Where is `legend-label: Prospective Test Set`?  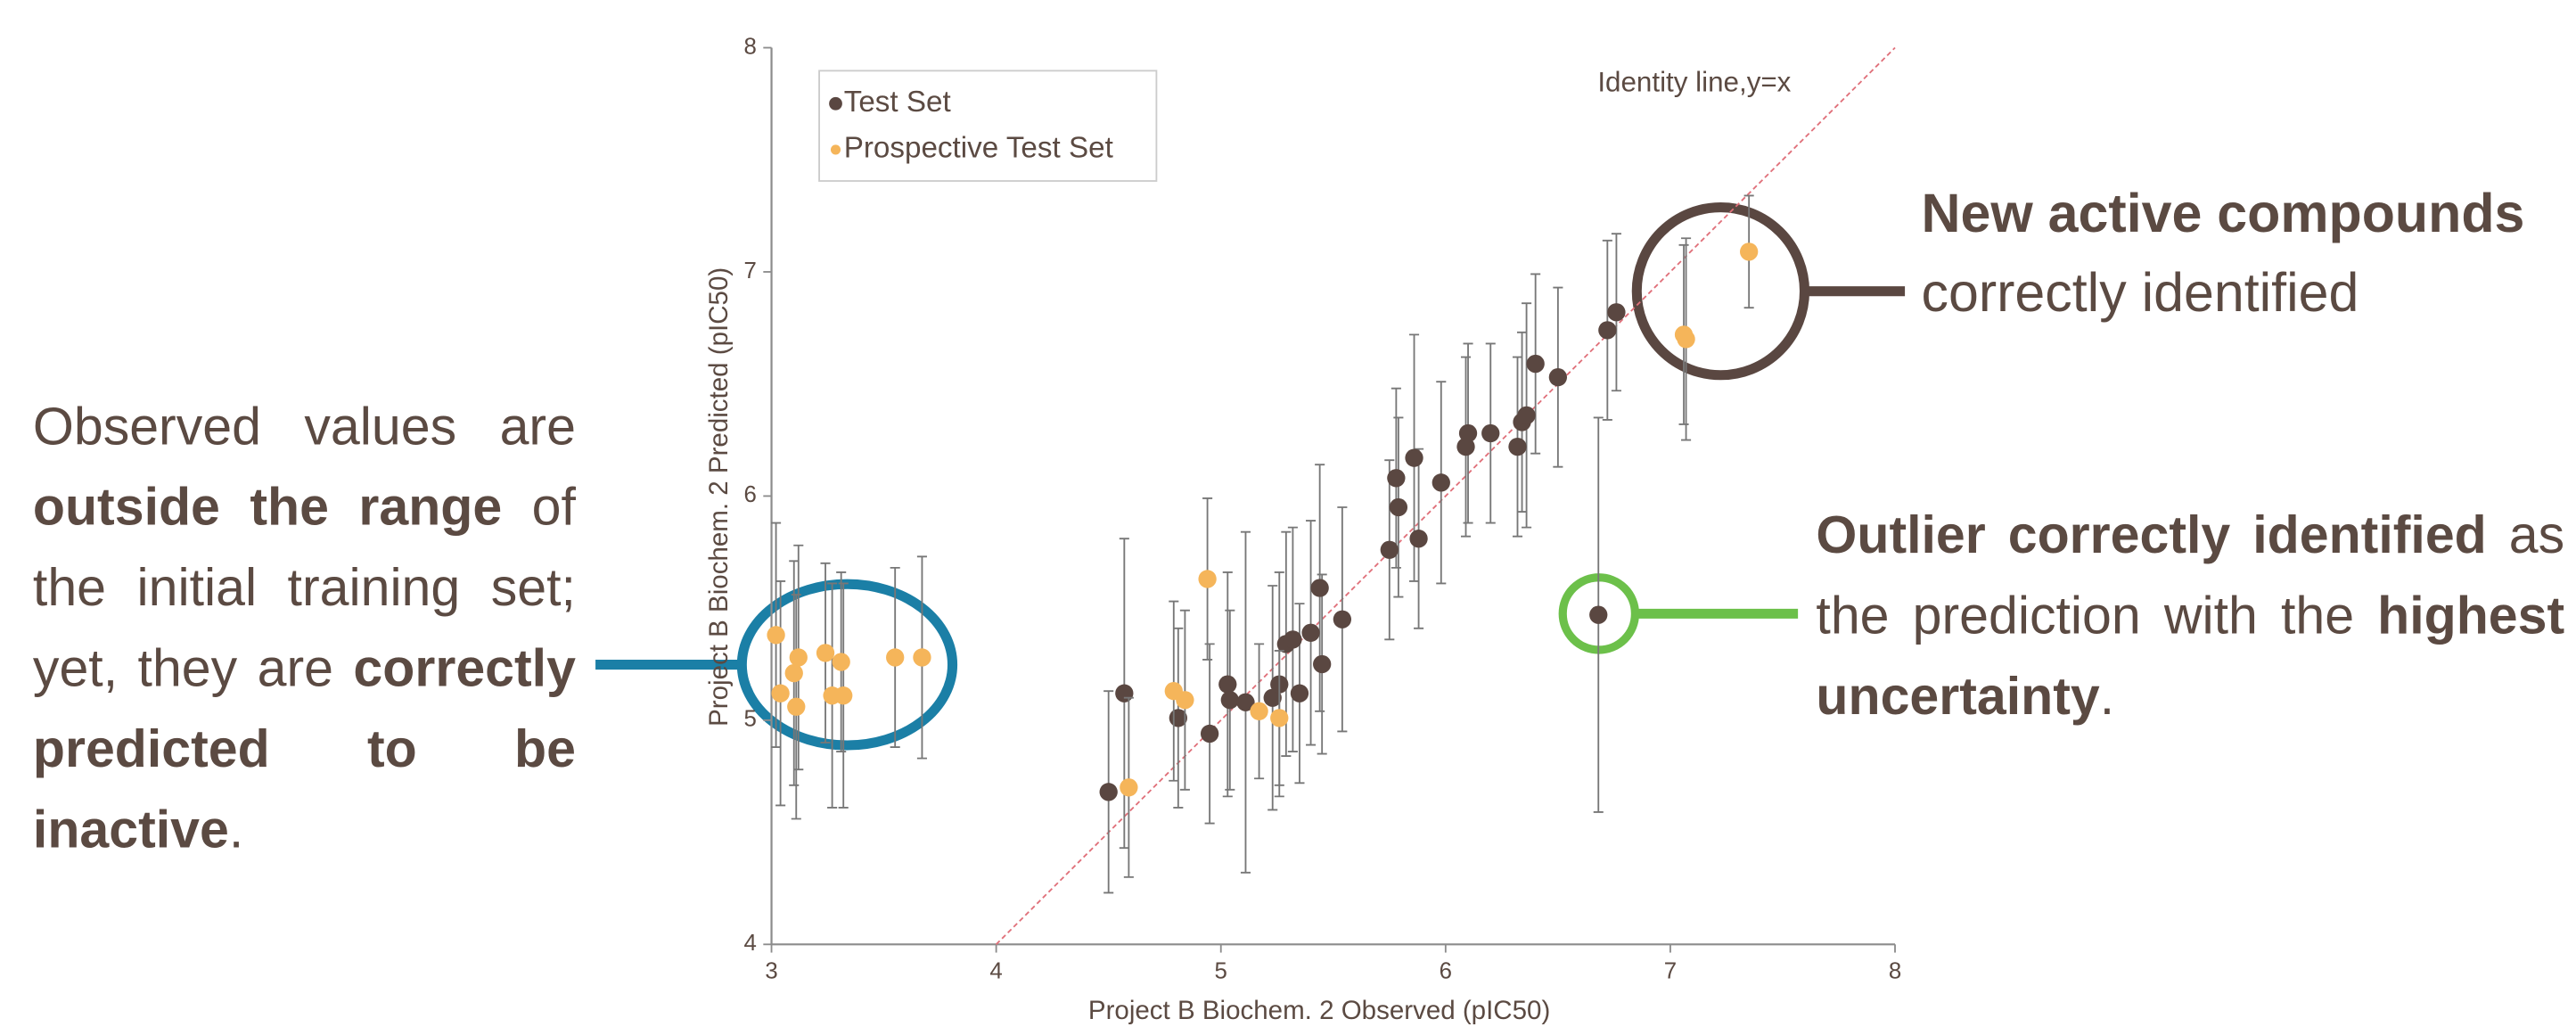 legend-label: Prospective Test Set is located at coordinates (978, 148).